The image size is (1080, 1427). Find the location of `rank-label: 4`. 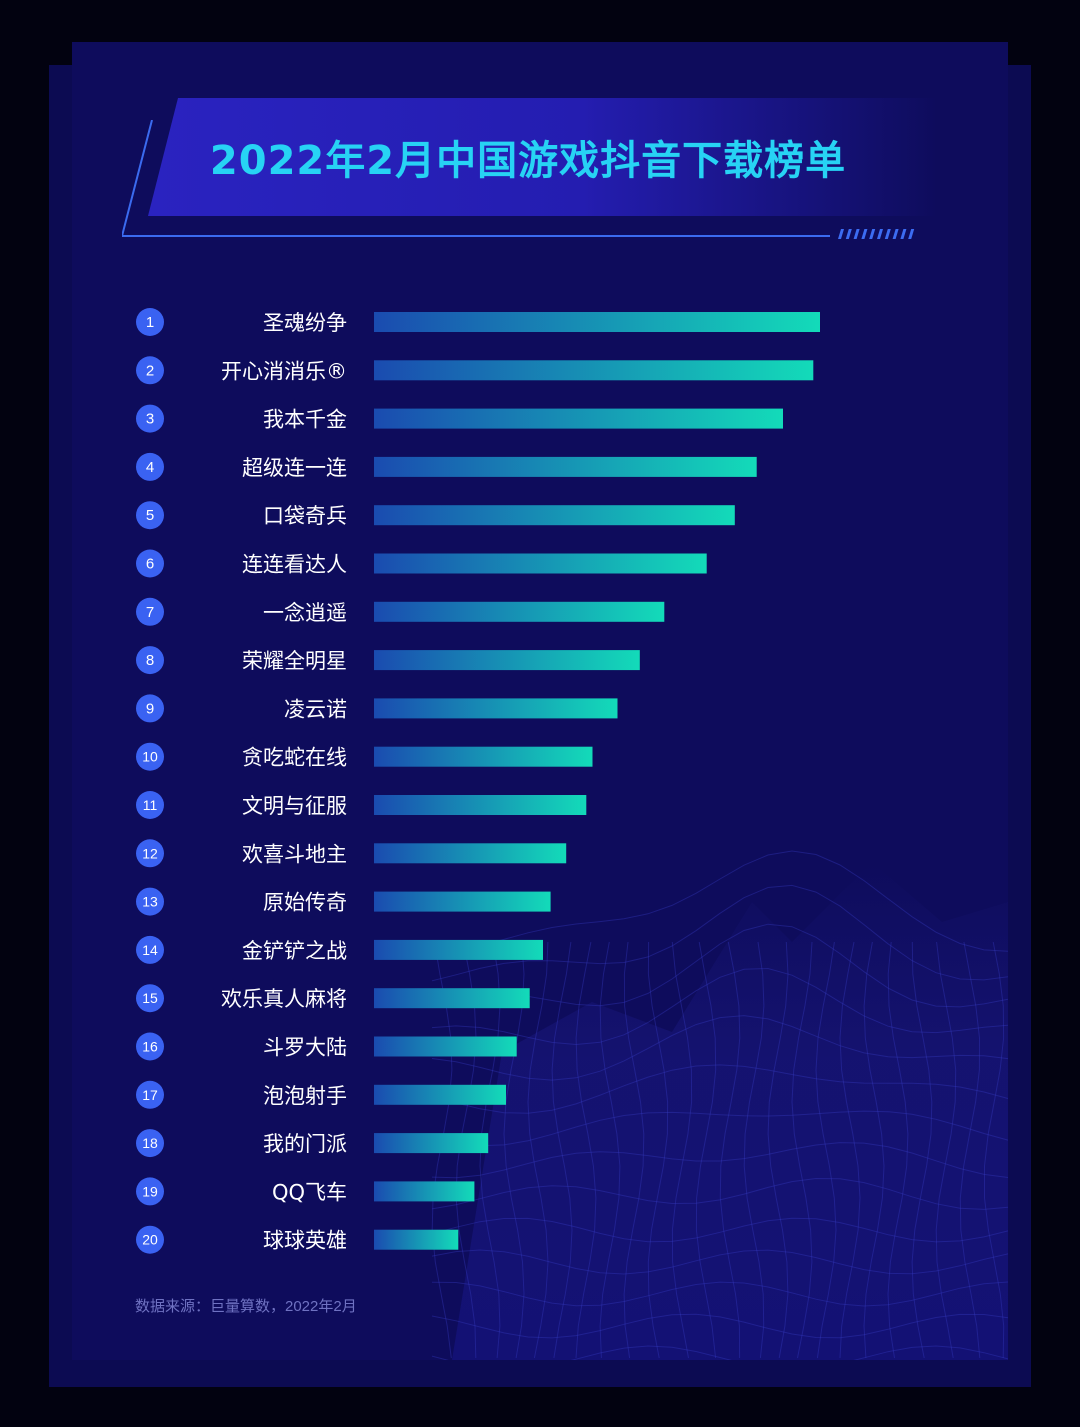

rank-label: 4 is located at coordinates (150, 467).